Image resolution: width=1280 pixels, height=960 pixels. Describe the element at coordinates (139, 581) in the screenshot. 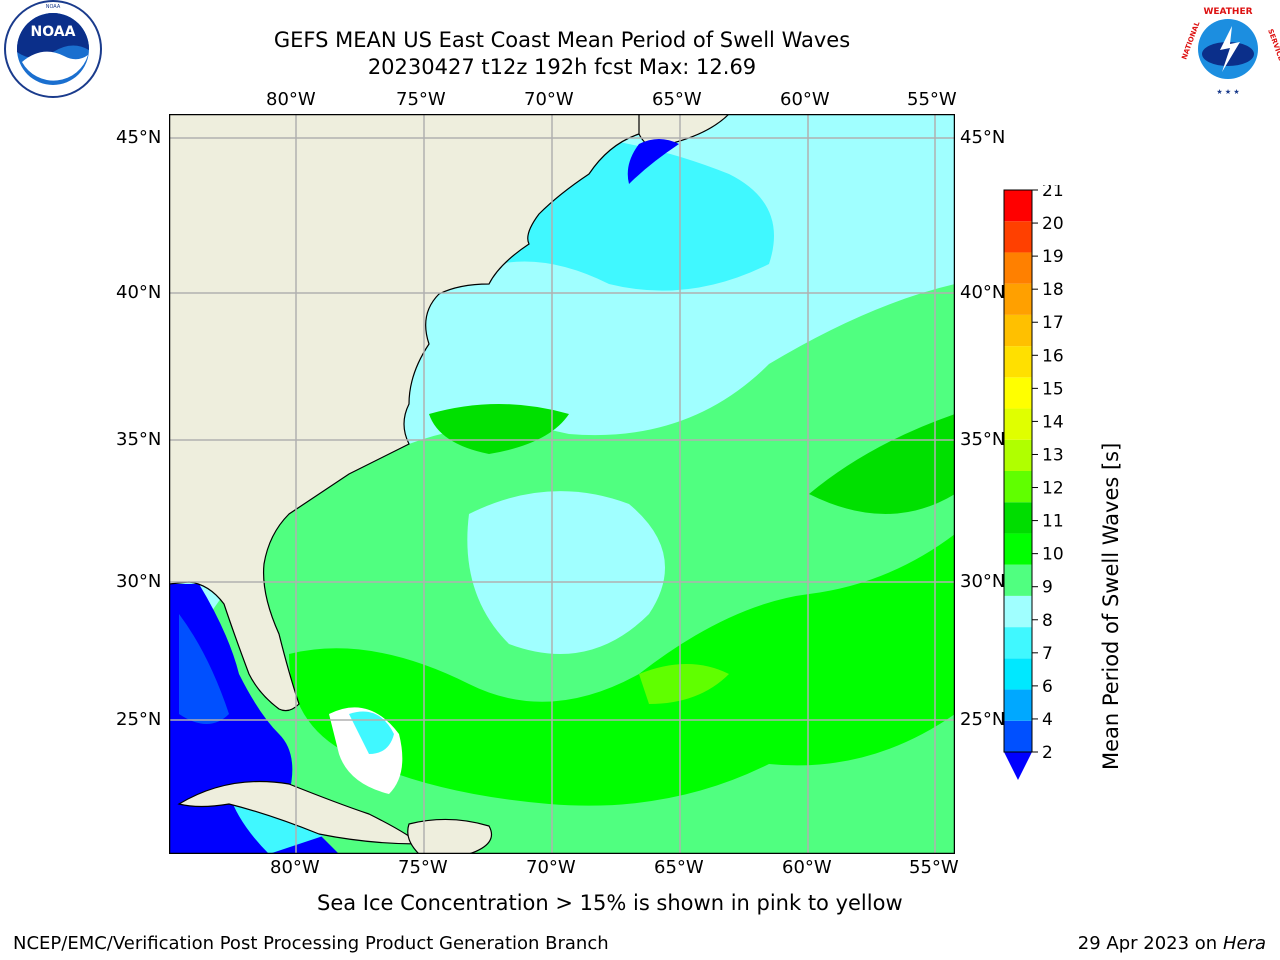

I see `lat-label-left-30n: 30°N` at that location.